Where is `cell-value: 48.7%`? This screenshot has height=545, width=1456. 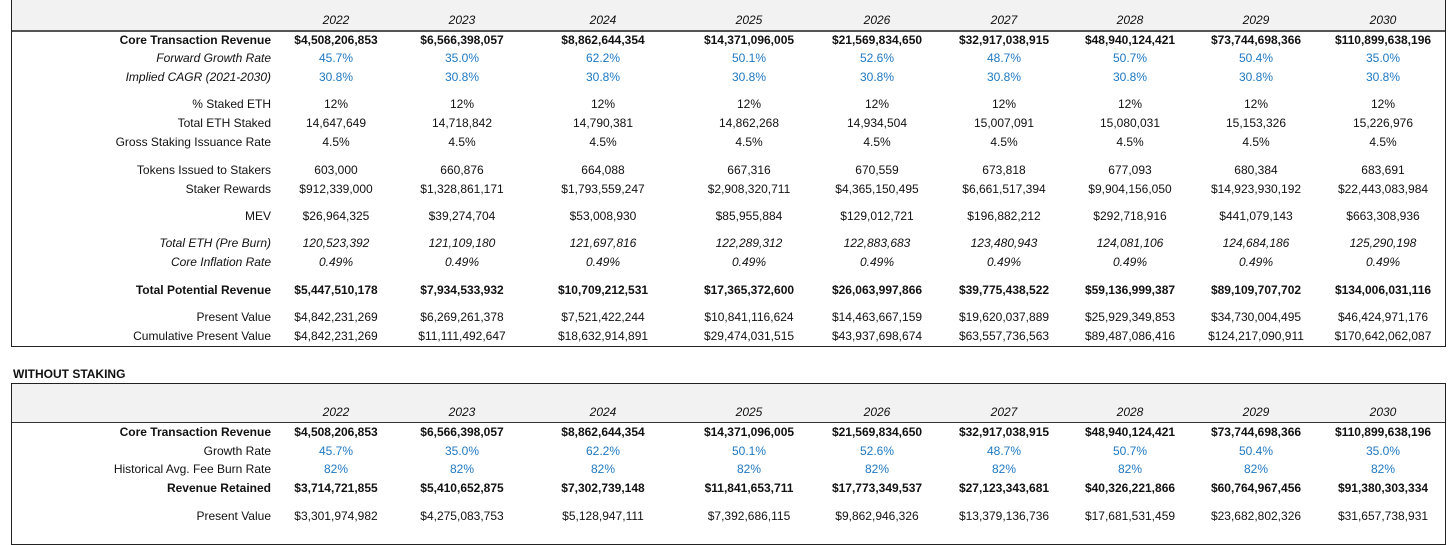 cell-value: 48.7% is located at coordinates (1004, 58).